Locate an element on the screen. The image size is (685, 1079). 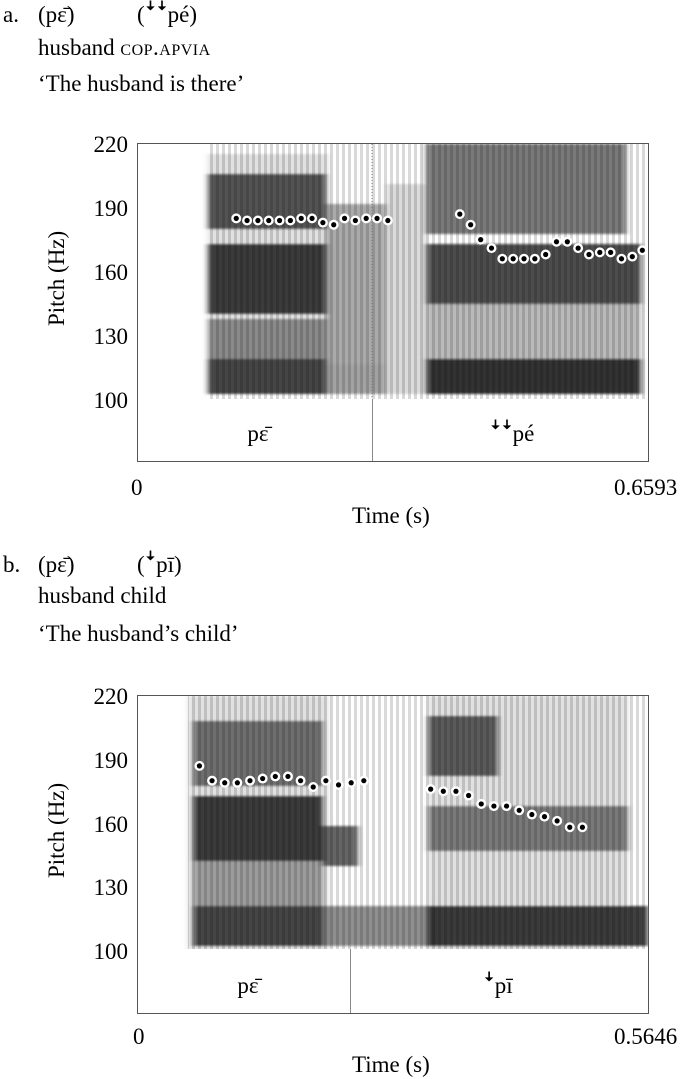
gloss-line: husband child is located at coordinates (102, 595).